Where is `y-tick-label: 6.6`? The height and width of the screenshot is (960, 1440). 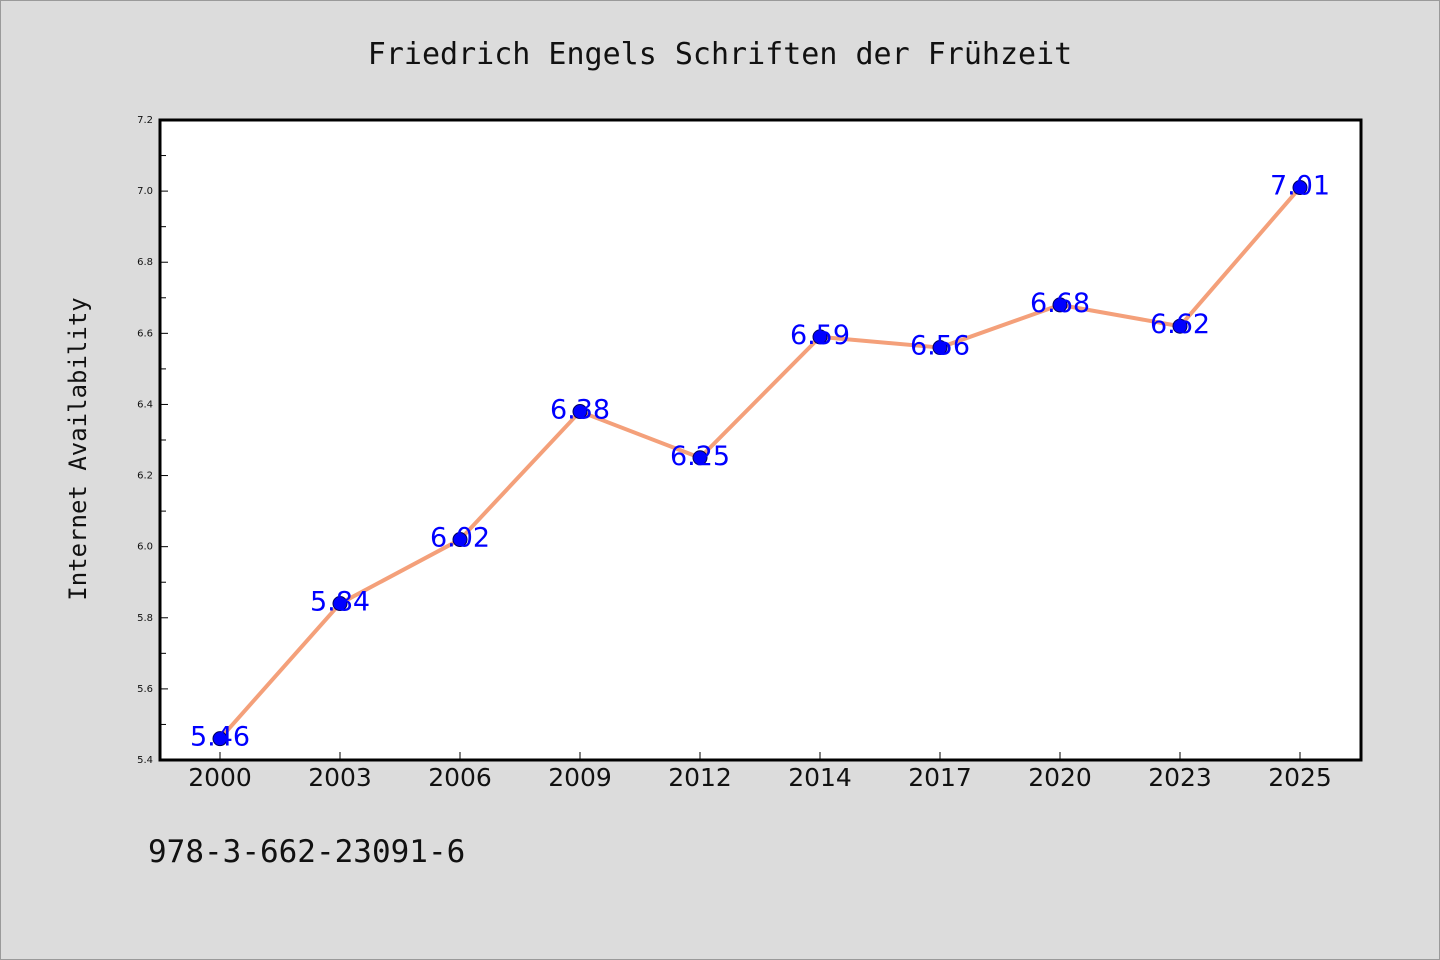 y-tick-label: 6.6 is located at coordinates (145, 333).